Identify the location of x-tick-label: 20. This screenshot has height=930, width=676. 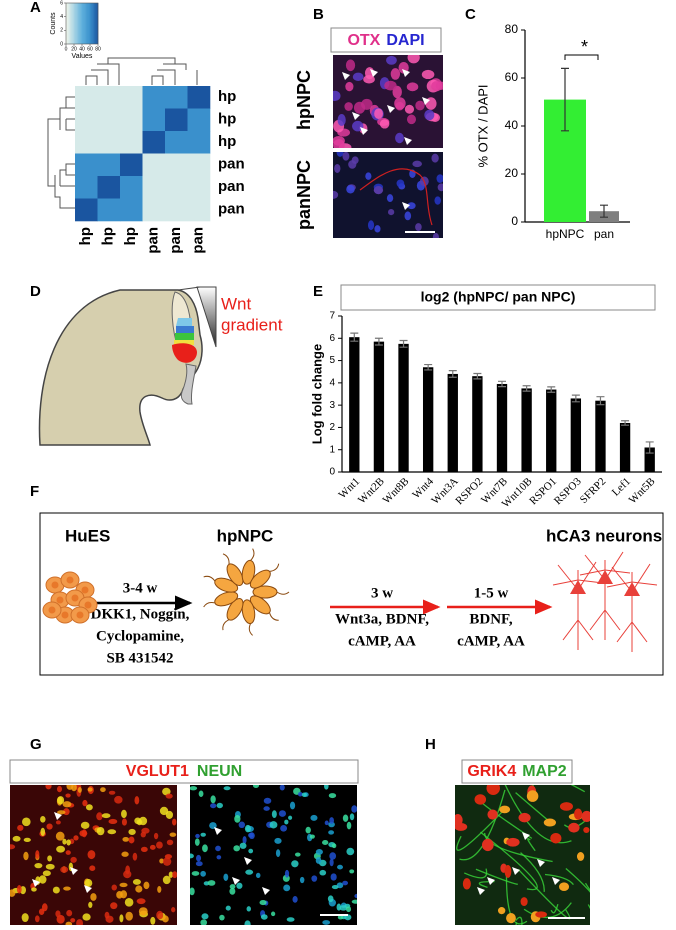
(74, 49).